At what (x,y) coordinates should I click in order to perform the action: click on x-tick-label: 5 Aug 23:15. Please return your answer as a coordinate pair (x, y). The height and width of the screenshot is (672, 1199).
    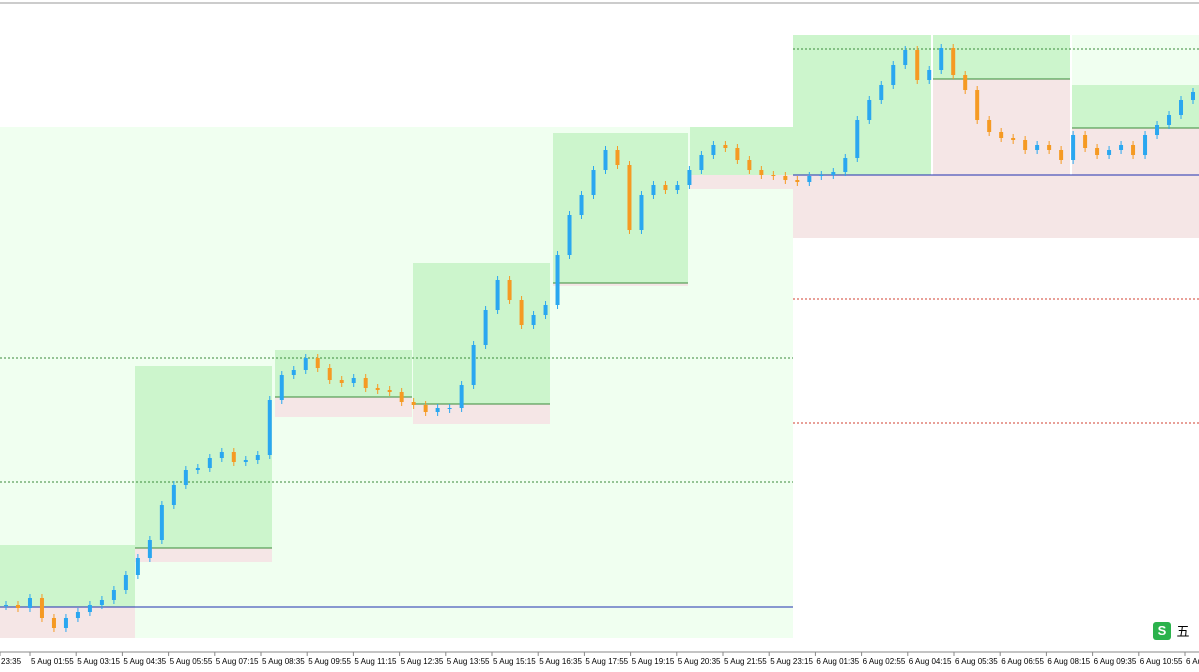
    Looking at the image, I should click on (791, 661).